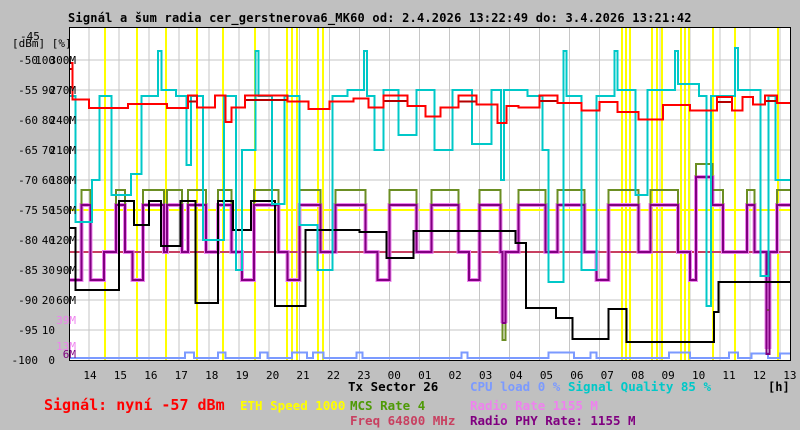 The image size is (800, 430). Describe the element at coordinates (729, 375) in the screenshot. I see `x-tick-11: 11` at that location.